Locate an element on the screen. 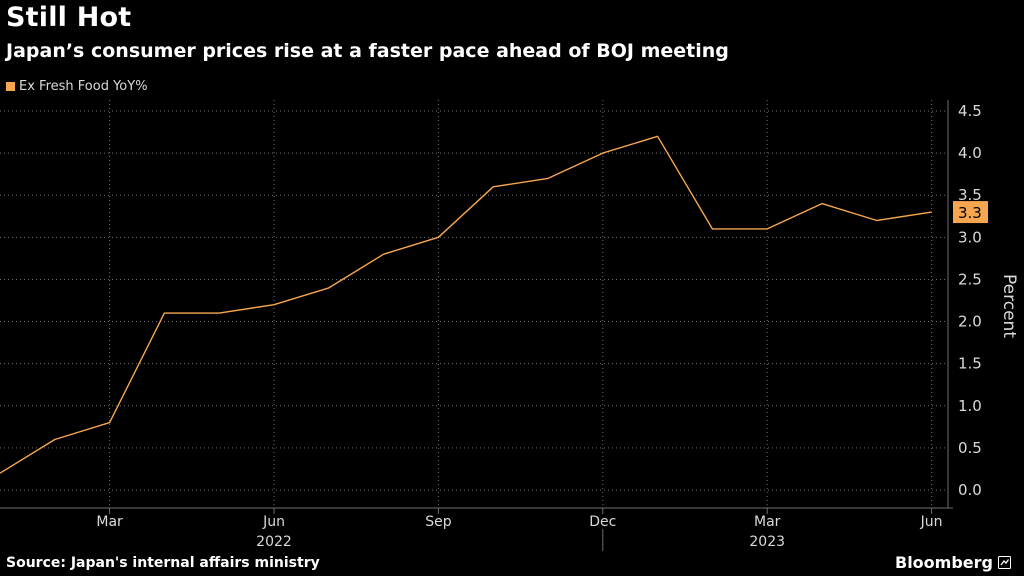  y-tick-label: 4.0 is located at coordinates (970, 153).